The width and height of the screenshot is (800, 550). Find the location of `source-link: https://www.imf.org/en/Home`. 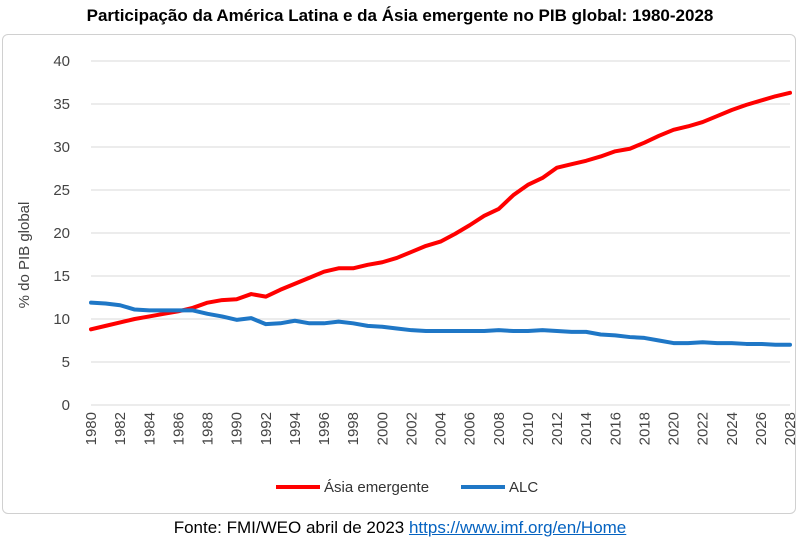

source-link: https://www.imf.org/en/Home is located at coordinates (517, 527).